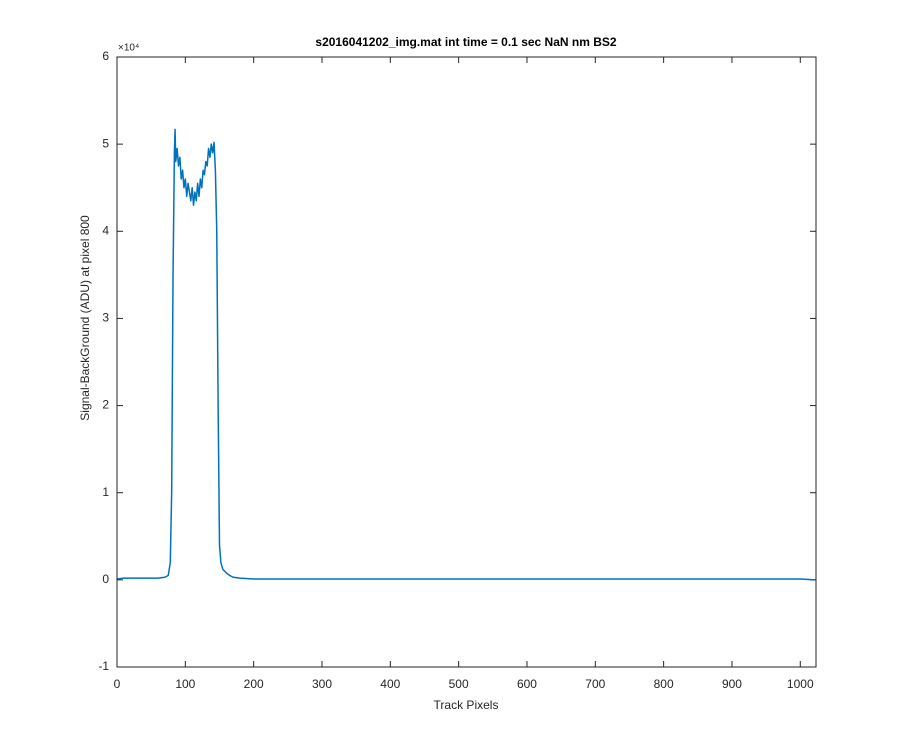 This screenshot has width=900, height=750. I want to click on x-axis-label: Track Pixels, so click(466, 705).